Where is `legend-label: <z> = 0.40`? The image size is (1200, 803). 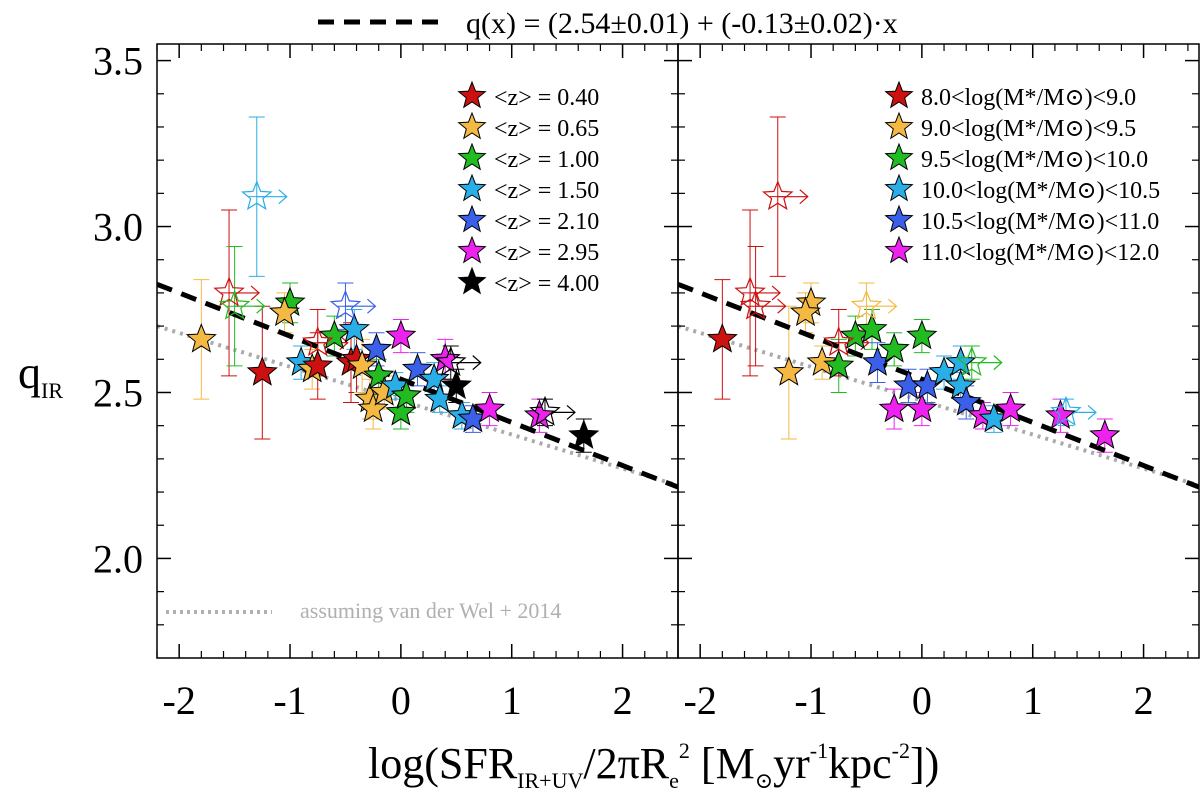
legend-label: <z> = 0.40 is located at coordinates (546, 98).